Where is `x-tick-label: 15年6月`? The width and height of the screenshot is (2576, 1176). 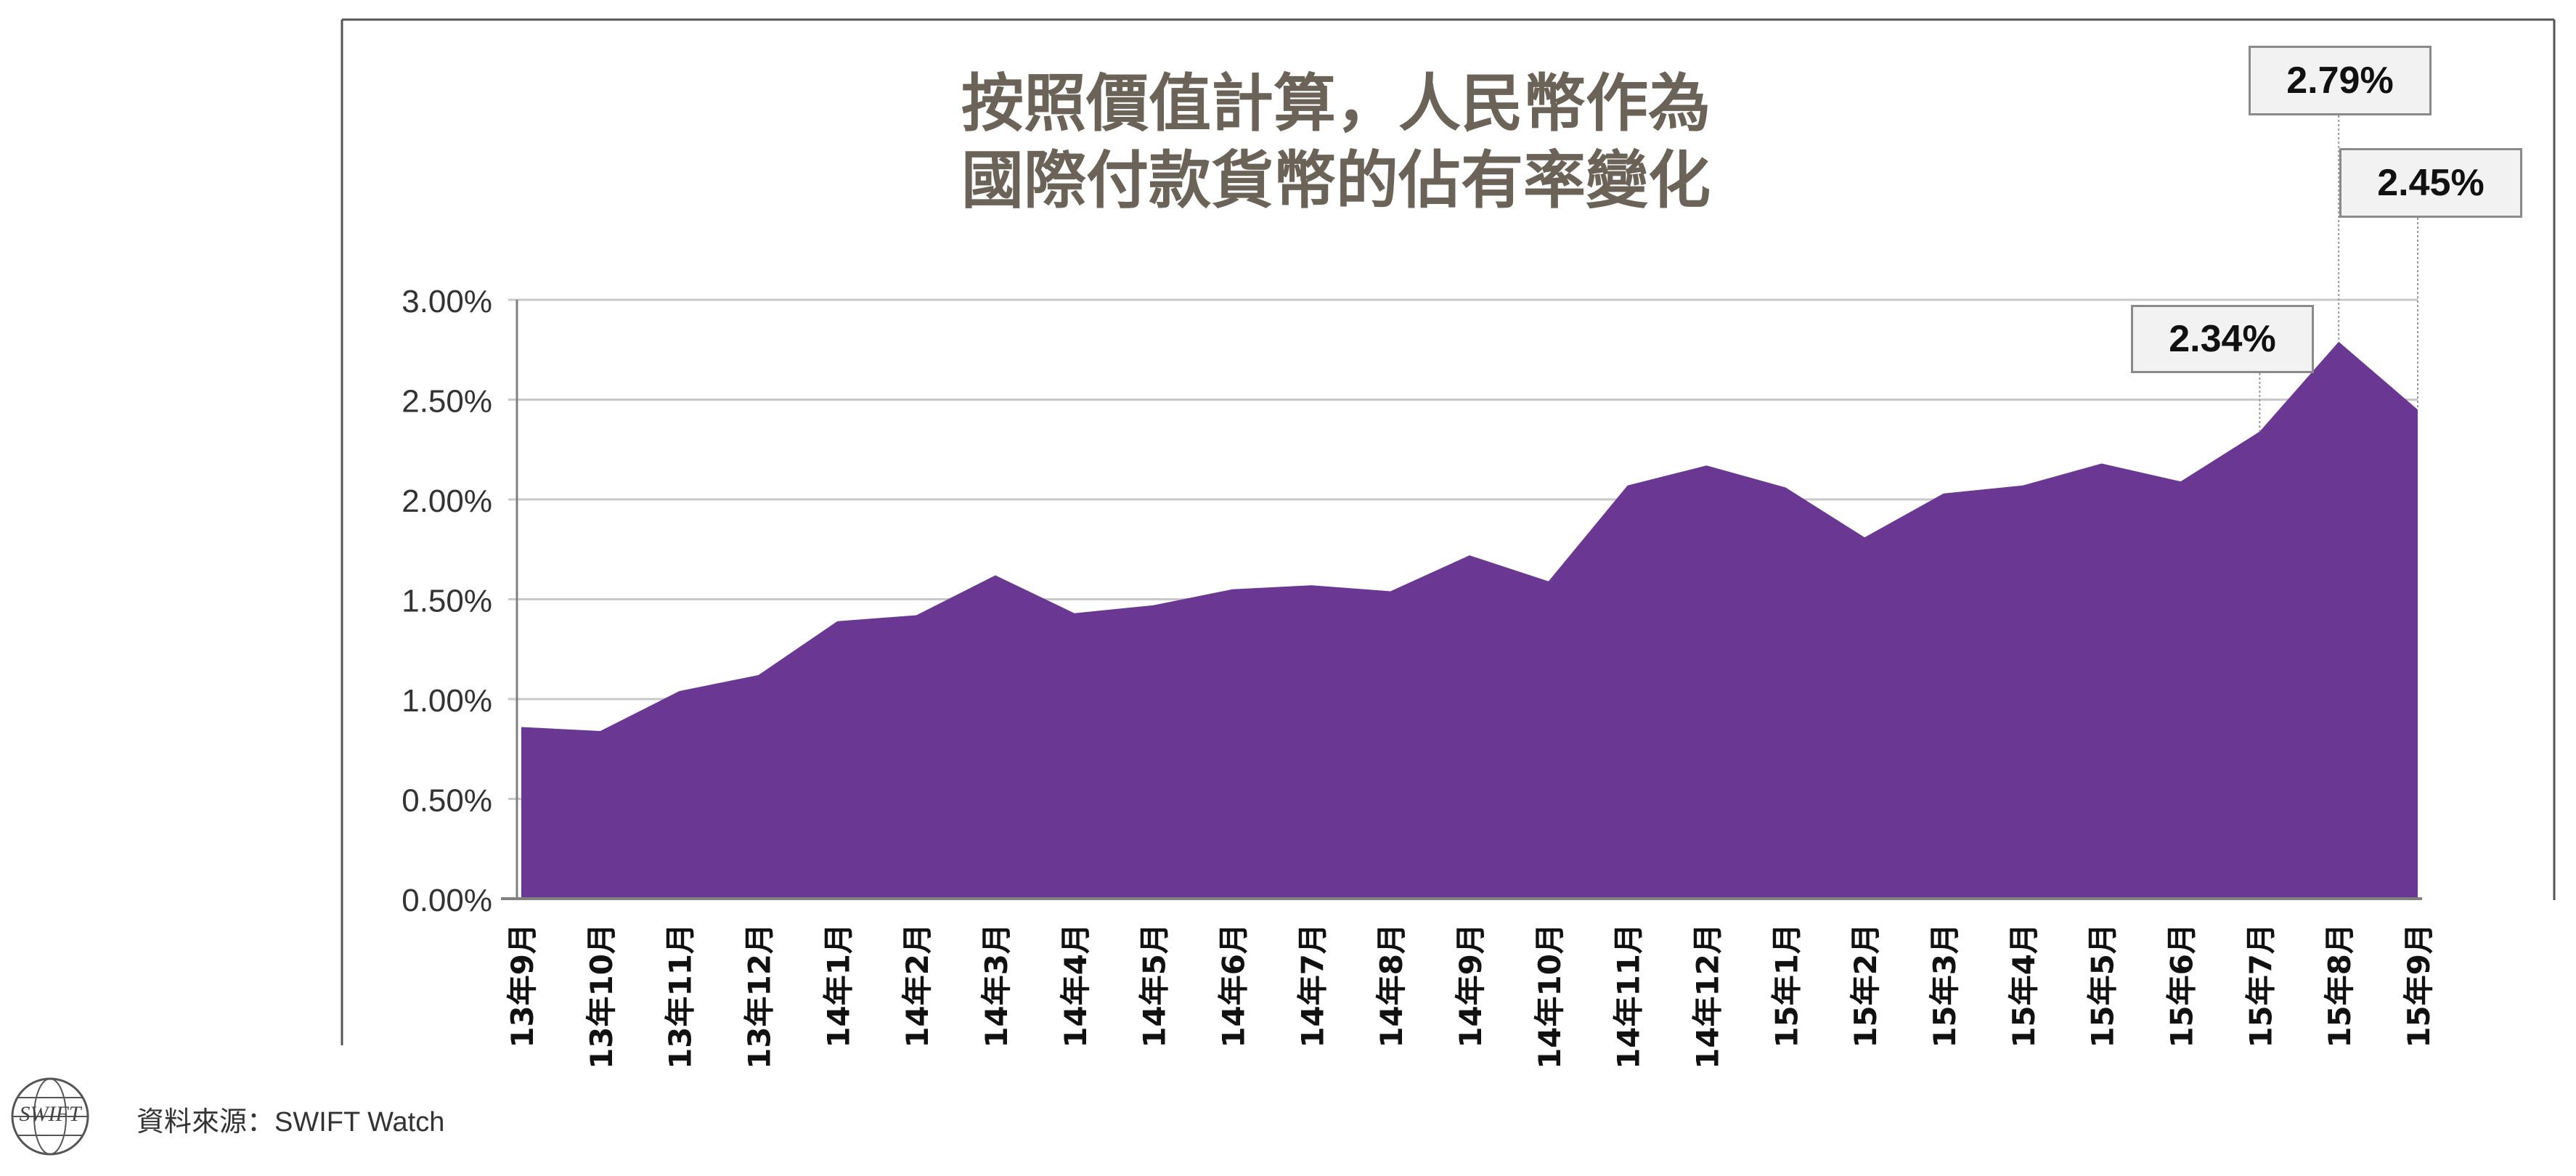
x-tick-label: 15年6月 is located at coordinates (2182, 986).